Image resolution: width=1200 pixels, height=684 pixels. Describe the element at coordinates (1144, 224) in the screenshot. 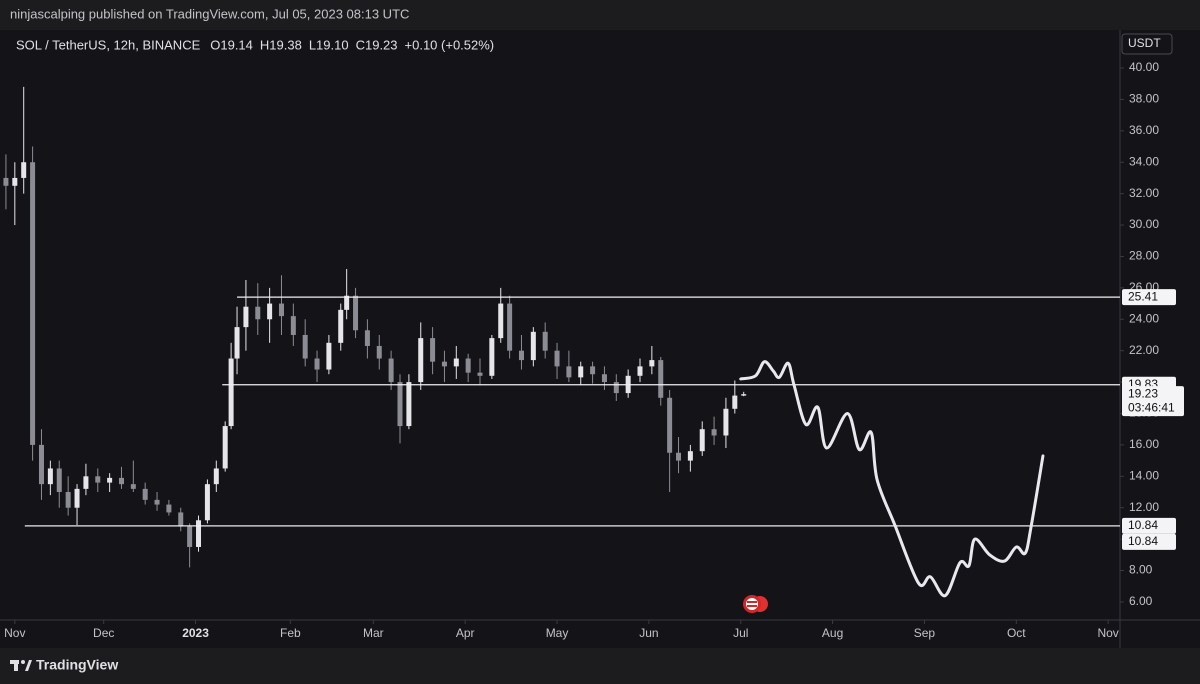

I see `y-tick-label: 30.00` at that location.